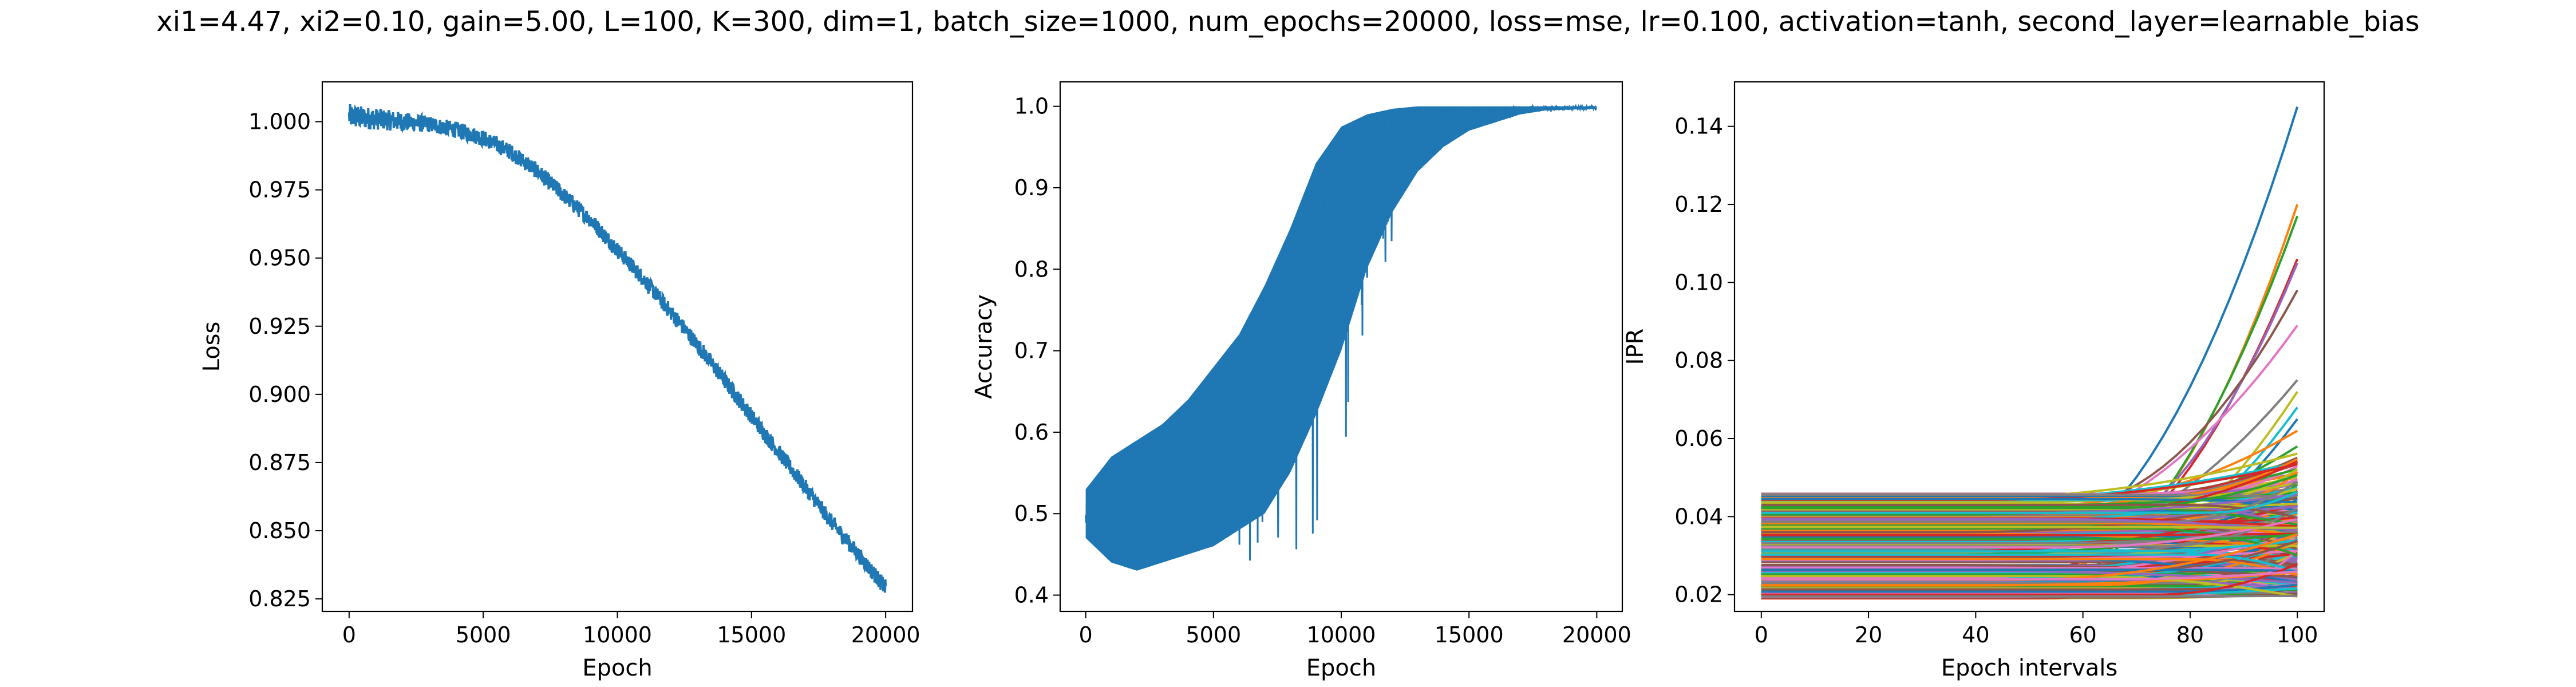 The width and height of the screenshot is (2576, 687). Describe the element at coordinates (1698, 204) in the screenshot. I see `y-tick-label: 0.12` at that location.